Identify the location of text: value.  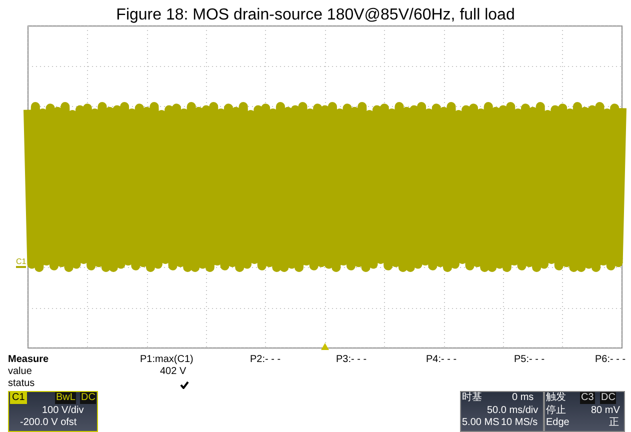
(20, 372).